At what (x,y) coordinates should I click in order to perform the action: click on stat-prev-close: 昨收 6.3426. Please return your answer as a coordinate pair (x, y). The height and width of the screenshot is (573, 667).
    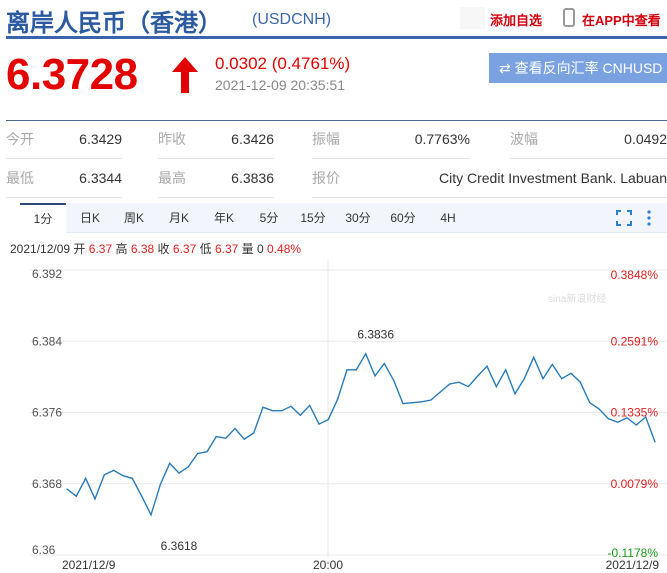
    Looking at the image, I should click on (216, 140).